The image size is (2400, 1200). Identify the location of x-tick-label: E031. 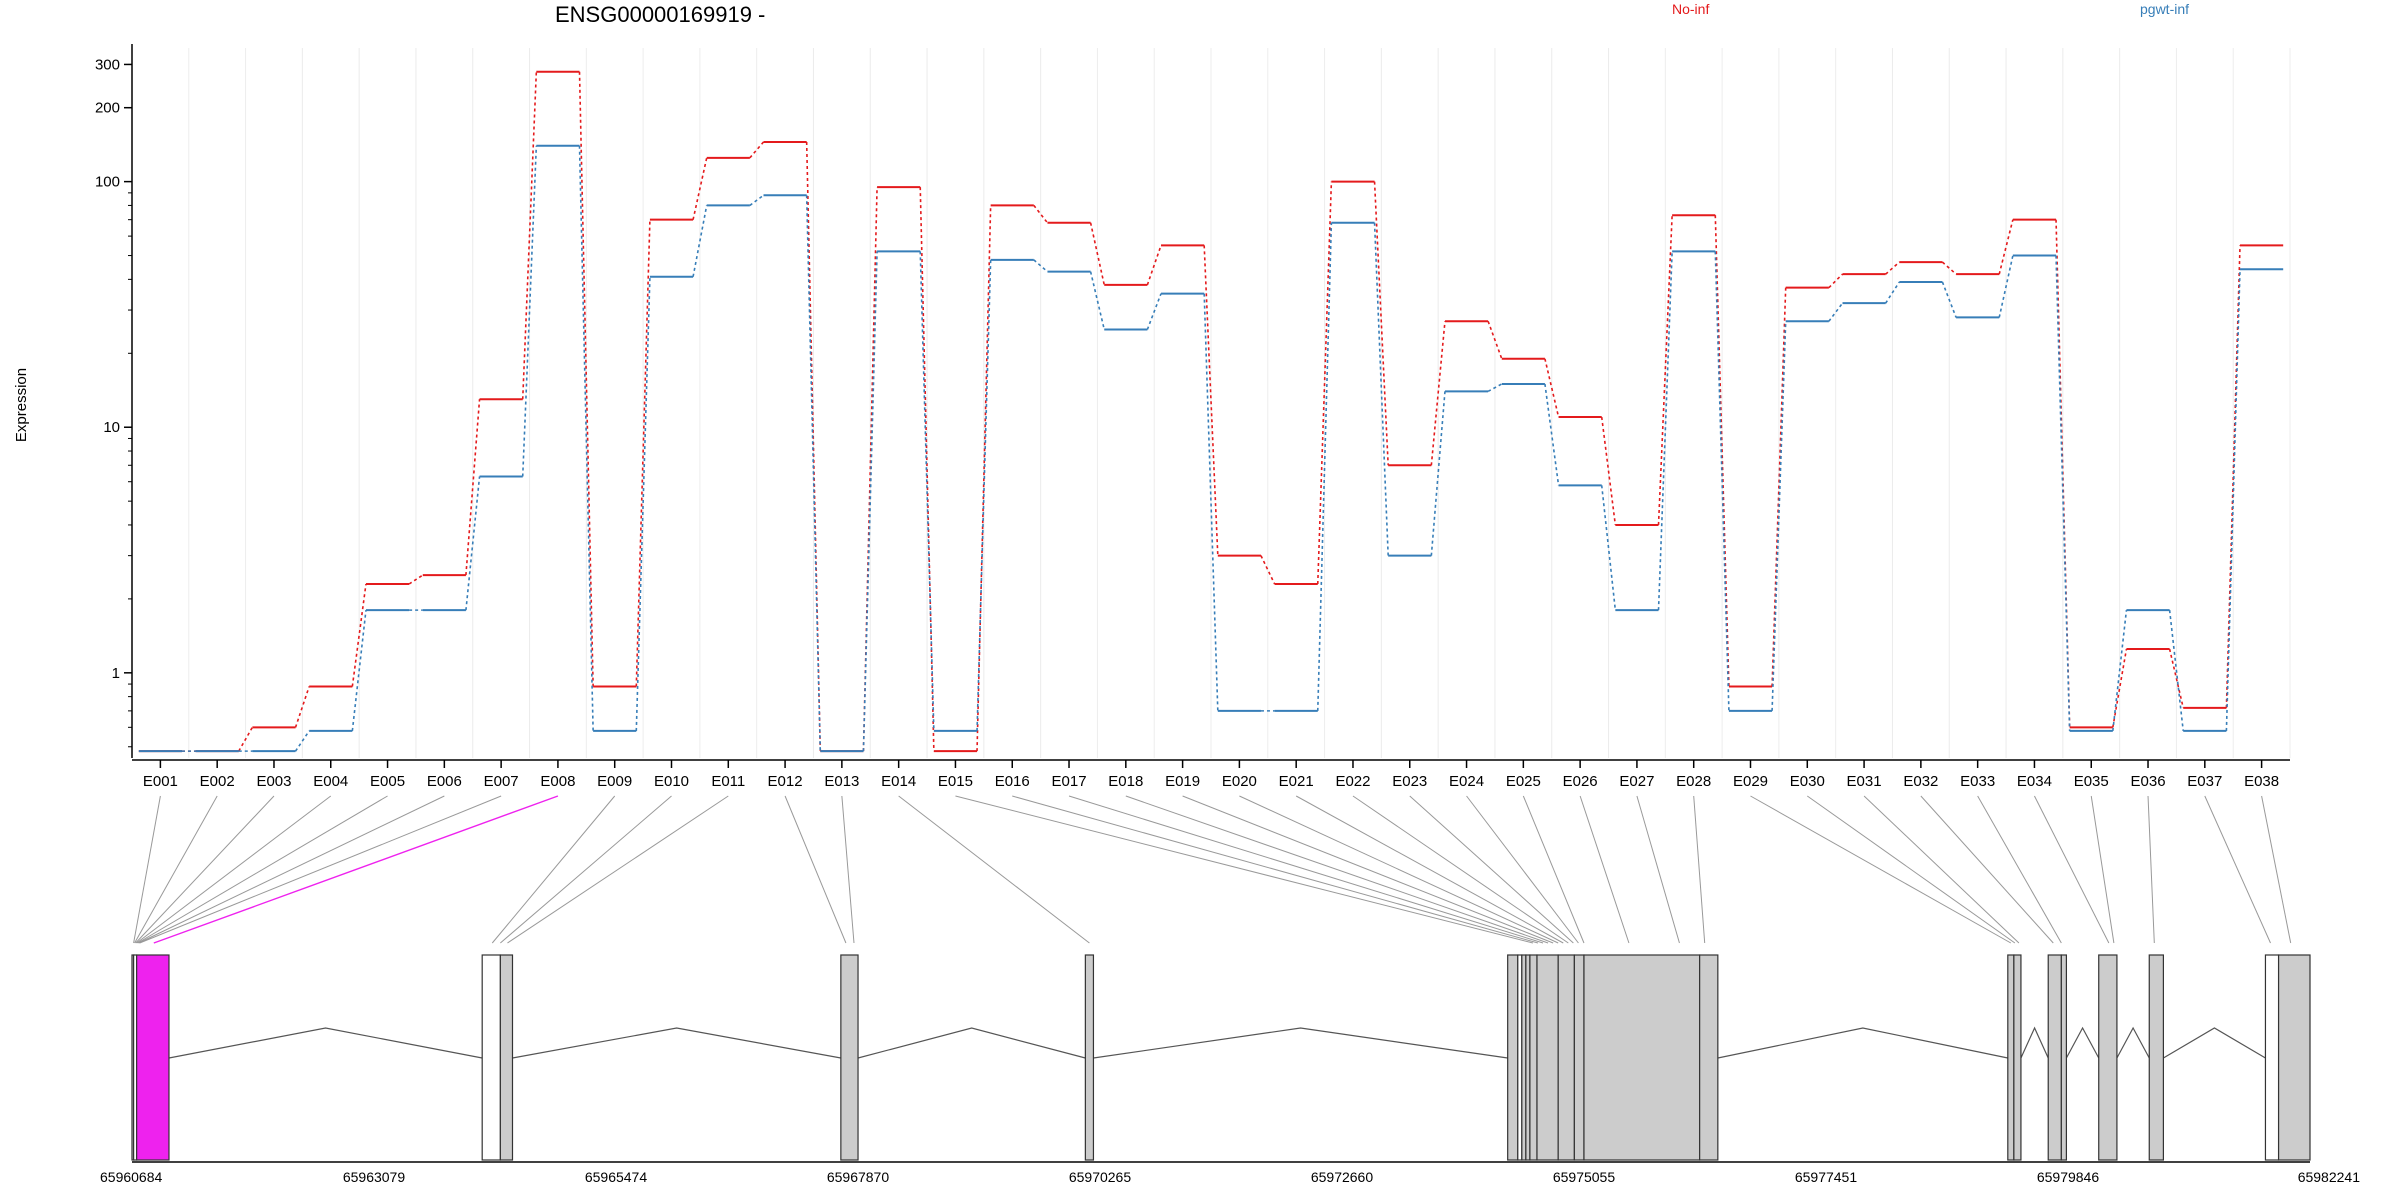
(1864, 781).